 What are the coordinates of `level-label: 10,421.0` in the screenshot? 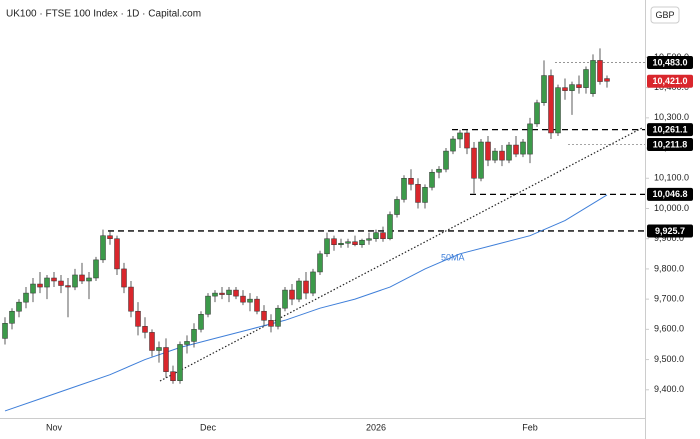 It's located at (669, 81).